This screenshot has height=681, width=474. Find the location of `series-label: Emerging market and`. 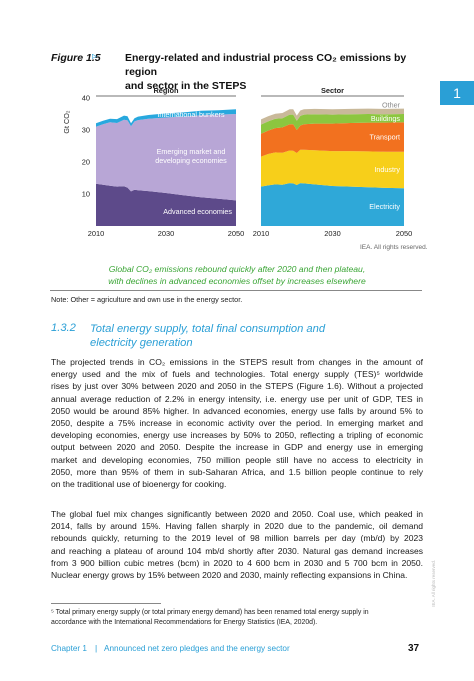

series-label: Emerging market and is located at coordinates (191, 151).